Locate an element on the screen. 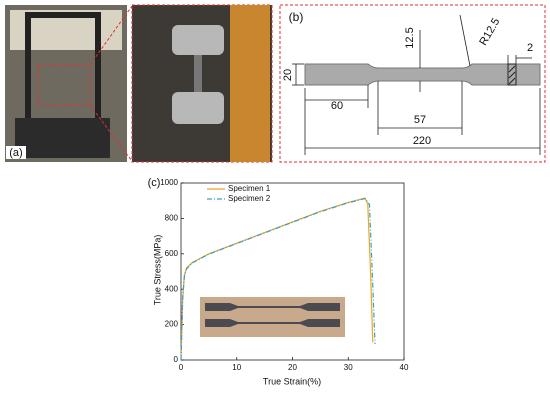  panel-label: (b) is located at coordinates (296, 17).